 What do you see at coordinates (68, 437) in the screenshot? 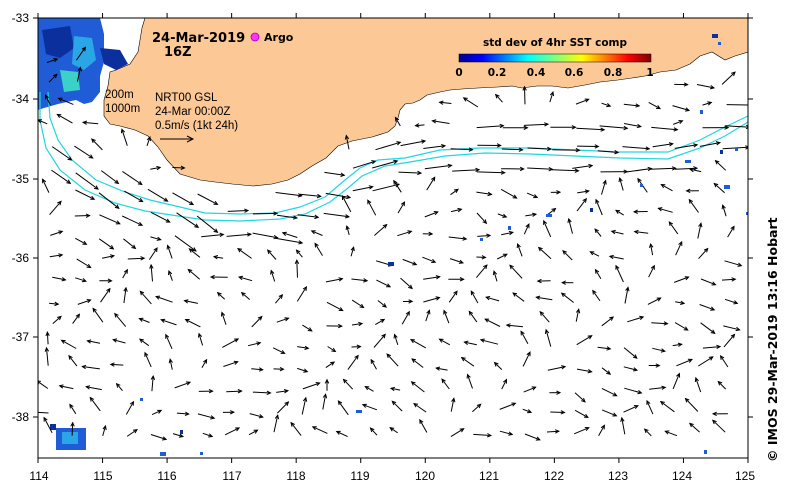
I see `sst-satellite-patch-south` at bounding box center [68, 437].